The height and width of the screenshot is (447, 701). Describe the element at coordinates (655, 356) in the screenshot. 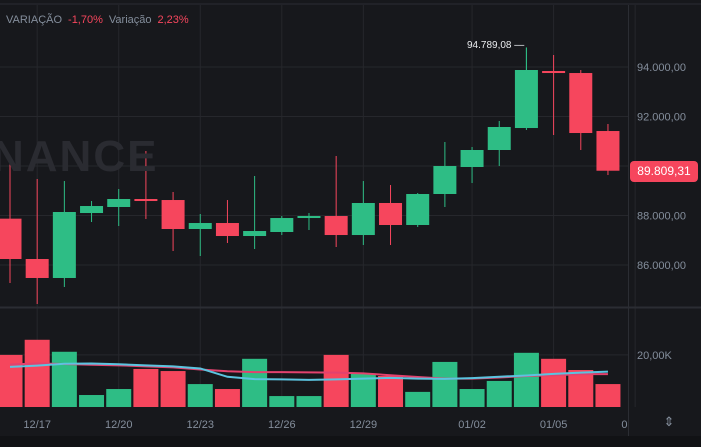

I see `volume-tick-label: 20,00K` at that location.